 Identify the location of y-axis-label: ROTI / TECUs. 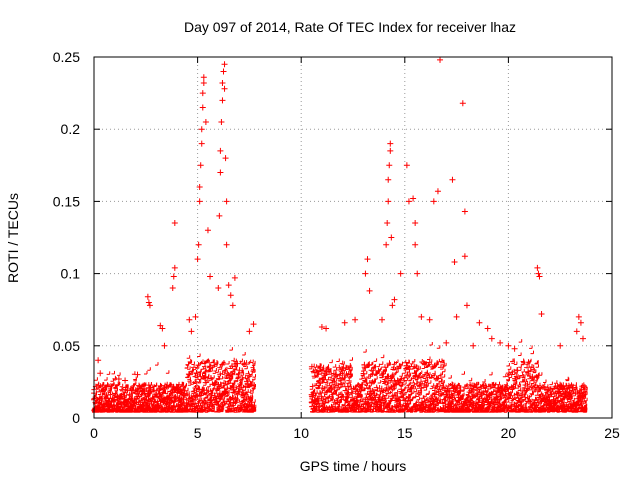
(13, 238).